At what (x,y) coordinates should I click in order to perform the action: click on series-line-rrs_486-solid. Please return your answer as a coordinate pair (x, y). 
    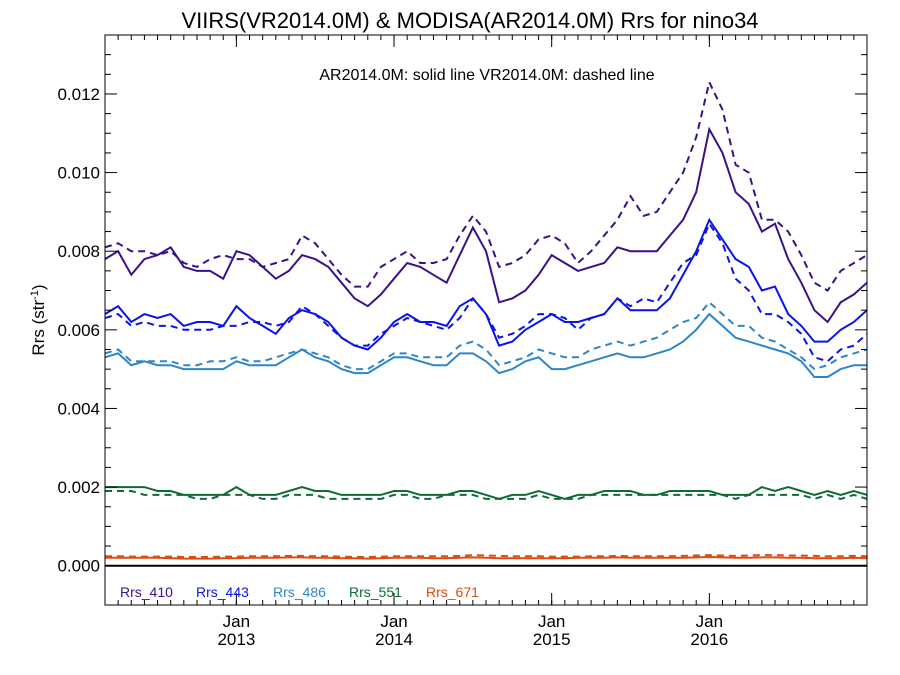
    Looking at the image, I should click on (486, 345).